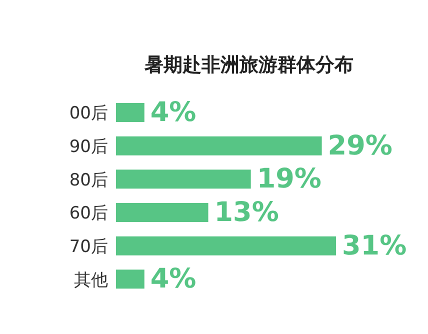 The width and height of the screenshot is (428, 334). Describe the element at coordinates (374, 246) in the screenshot. I see `data-label: 31%` at that location.